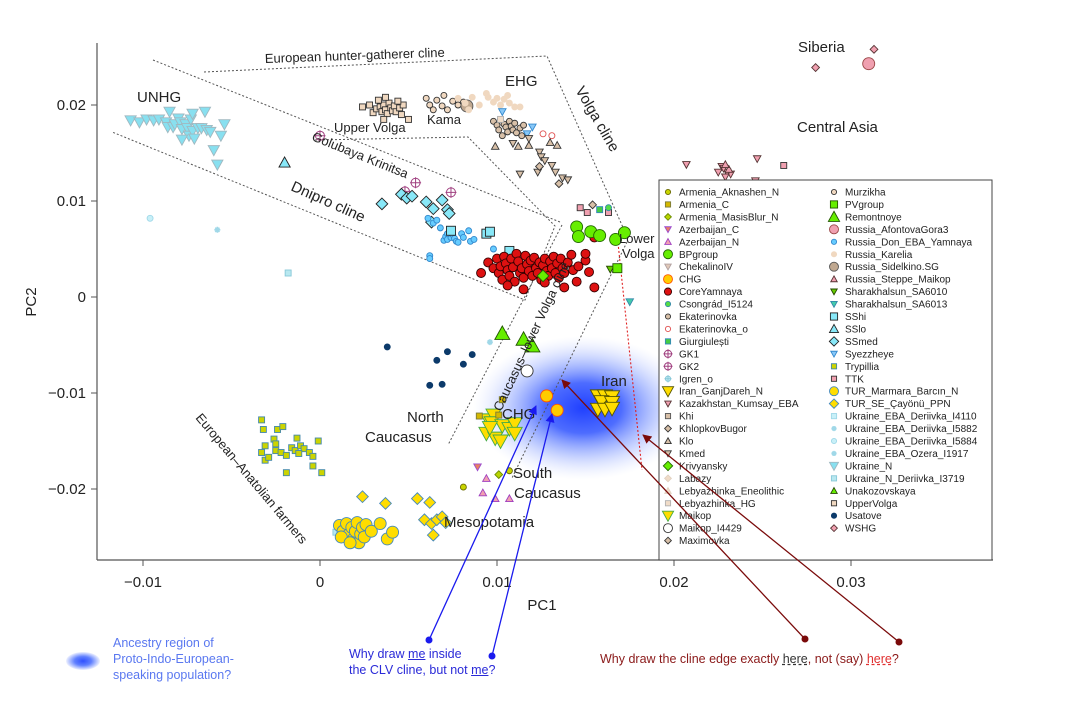 The width and height of the screenshot is (1071, 706). I want to click on legend-item-ssmed: SSmed, so click(853, 342).